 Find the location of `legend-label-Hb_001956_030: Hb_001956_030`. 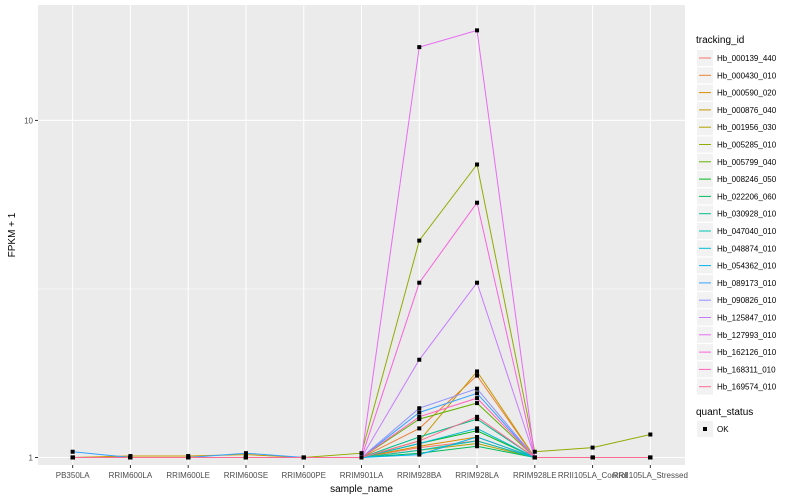

legend-label-Hb_001956_030: Hb_001956_030 is located at coordinates (747, 127).